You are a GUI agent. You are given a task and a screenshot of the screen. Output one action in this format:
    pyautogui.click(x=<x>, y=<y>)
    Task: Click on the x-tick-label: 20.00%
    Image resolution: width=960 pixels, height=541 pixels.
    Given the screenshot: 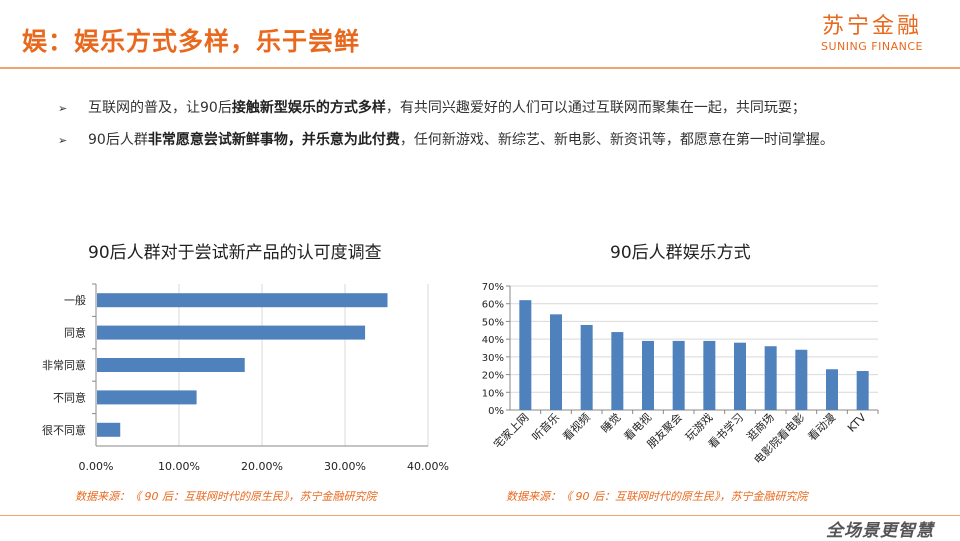 What is the action you would take?
    pyautogui.click(x=262, y=466)
    